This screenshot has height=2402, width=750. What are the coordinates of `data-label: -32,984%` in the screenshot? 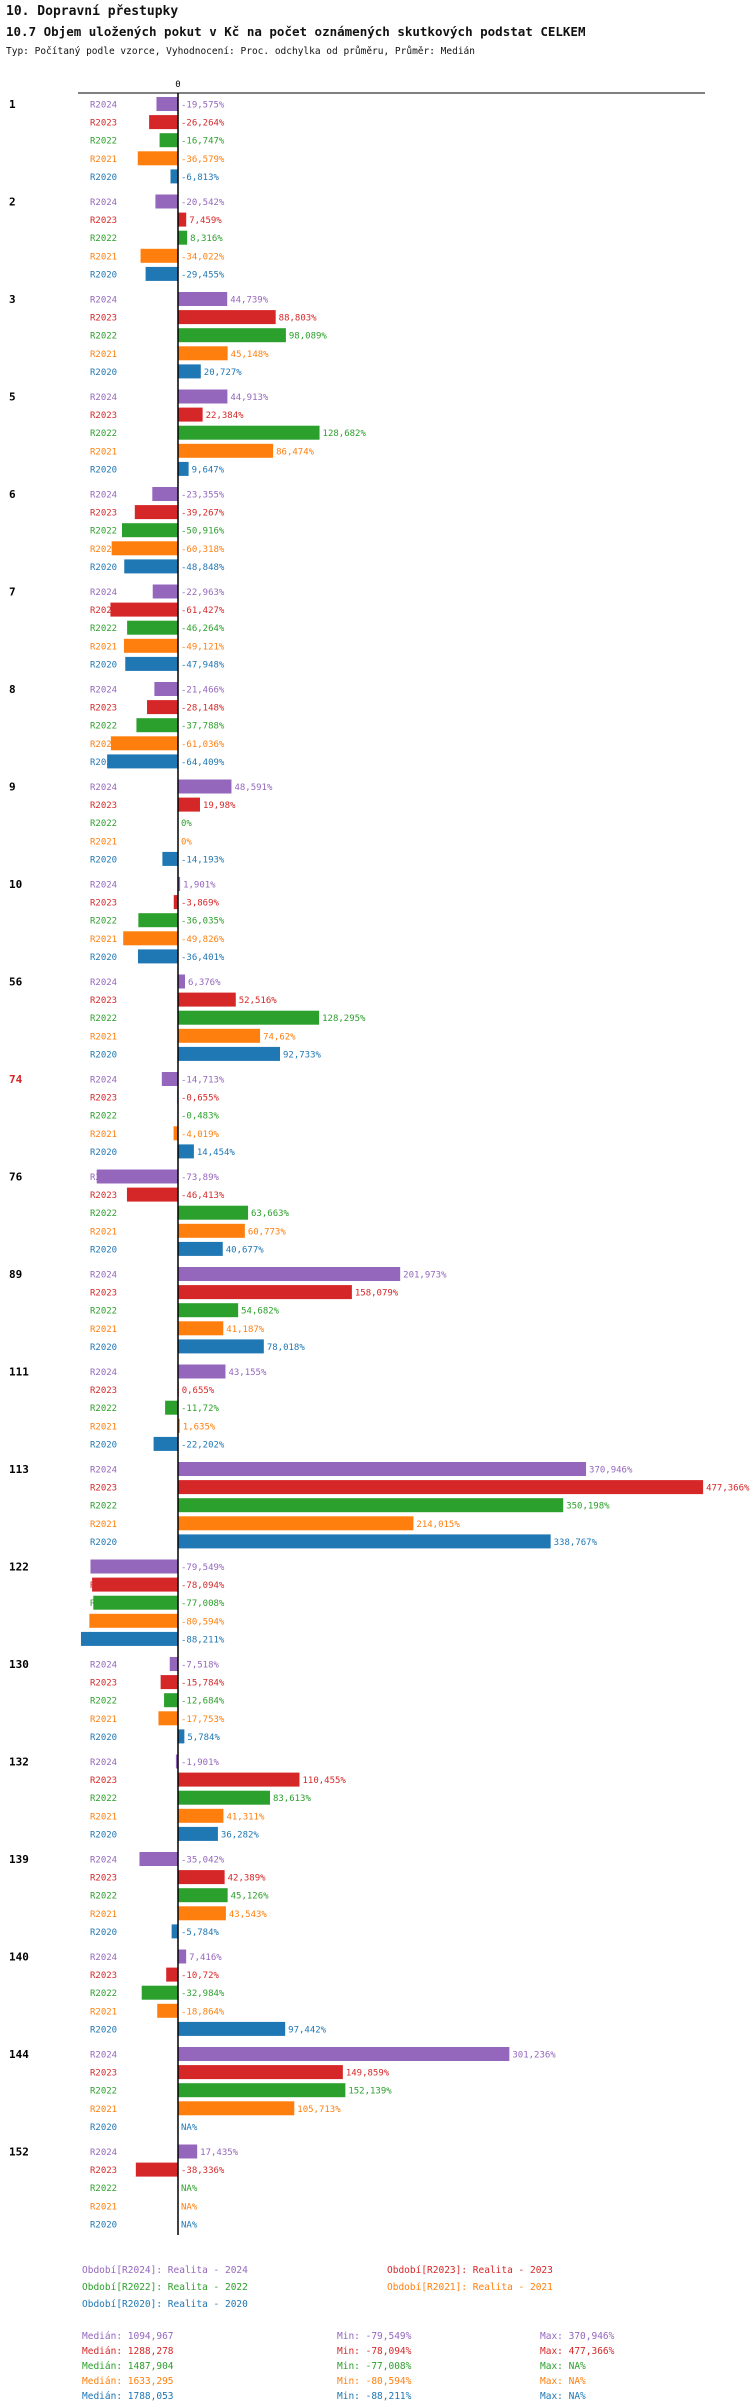 It's located at (203, 1994).